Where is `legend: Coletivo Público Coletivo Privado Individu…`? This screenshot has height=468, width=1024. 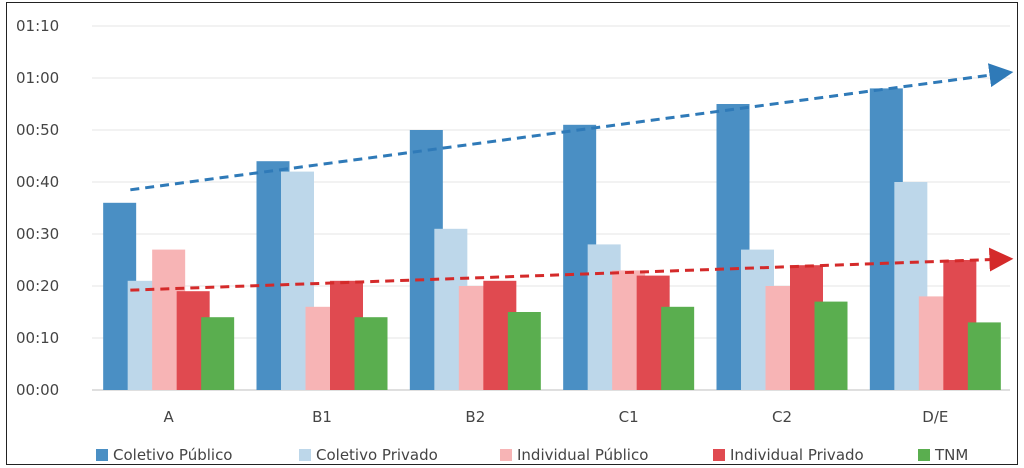
legend: Coletivo Público Coletivo Privado Individu… is located at coordinates (532, 455).